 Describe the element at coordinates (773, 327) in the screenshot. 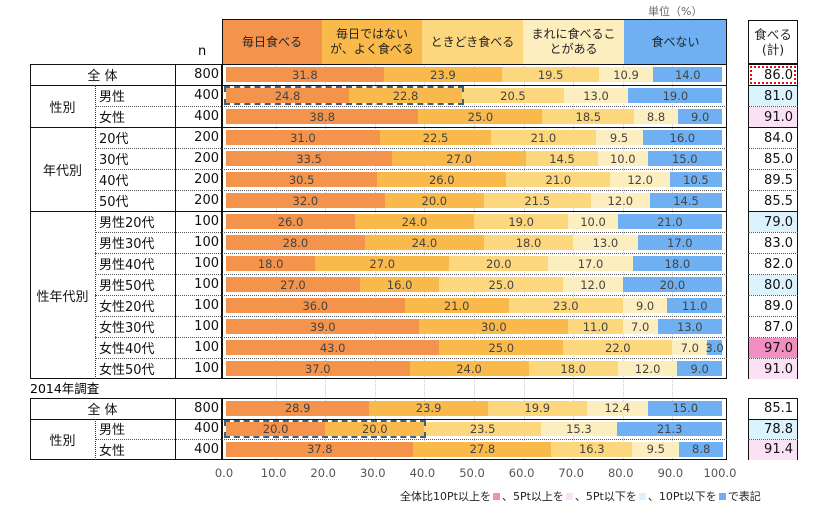

I see `total-value: 87.0` at that location.